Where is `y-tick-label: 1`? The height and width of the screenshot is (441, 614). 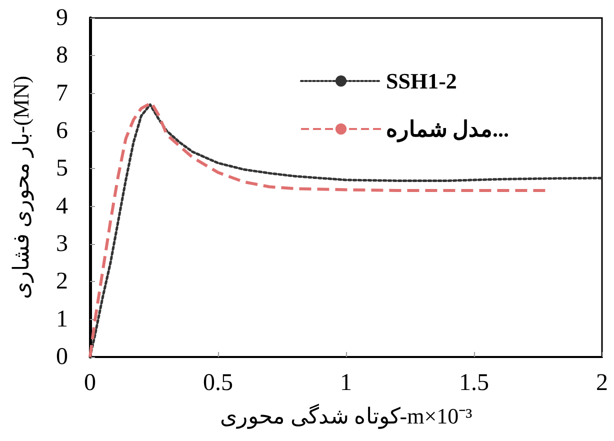
y-tick-label: 1 is located at coordinates (62, 319).